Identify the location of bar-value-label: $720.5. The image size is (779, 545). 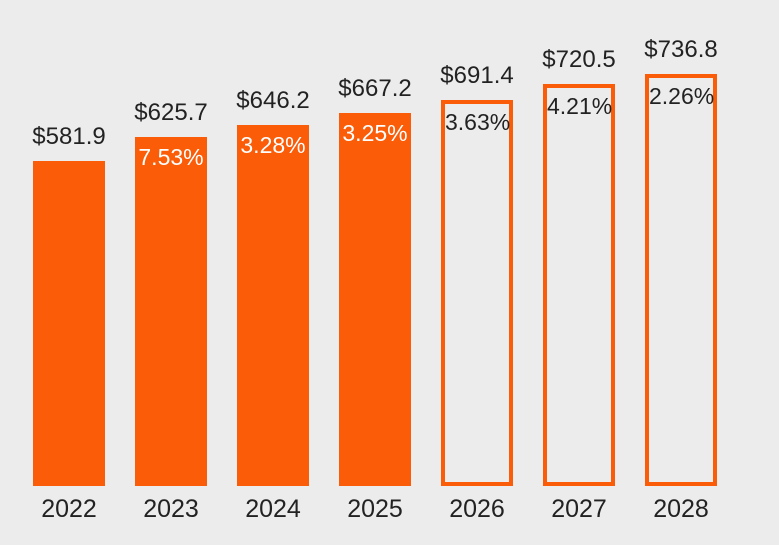
(579, 60).